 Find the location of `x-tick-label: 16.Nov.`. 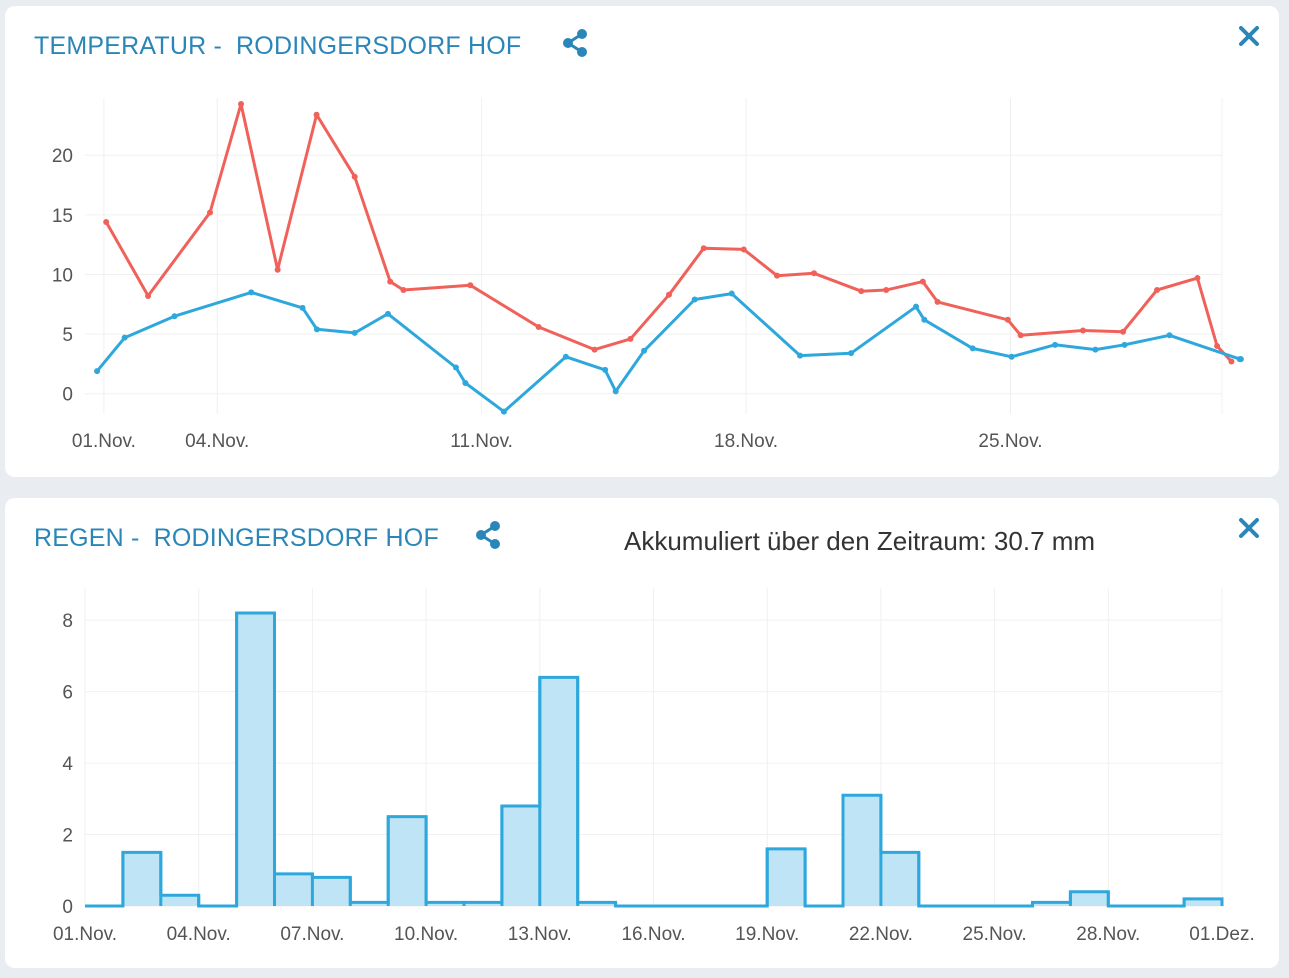

x-tick-label: 16.Nov. is located at coordinates (653, 934).